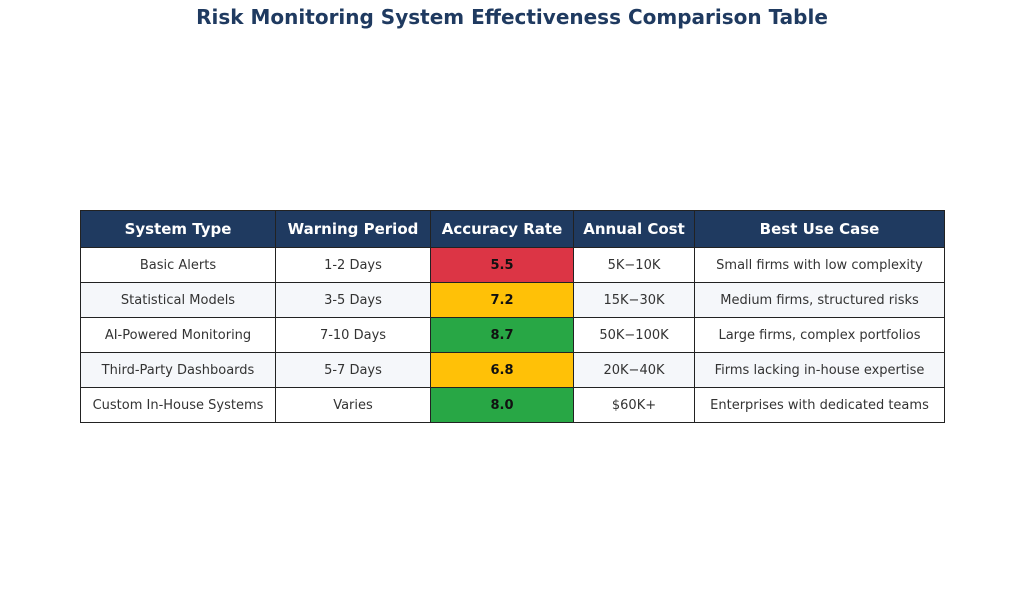 The image size is (1024, 615). I want to click on cell-annual-cost: 50K−100K, so click(634, 335).